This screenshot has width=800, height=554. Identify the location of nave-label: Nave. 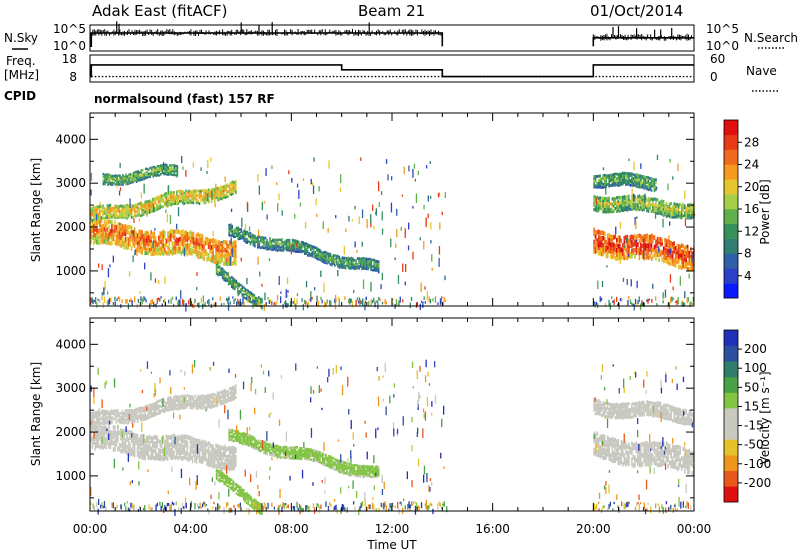
(761, 71).